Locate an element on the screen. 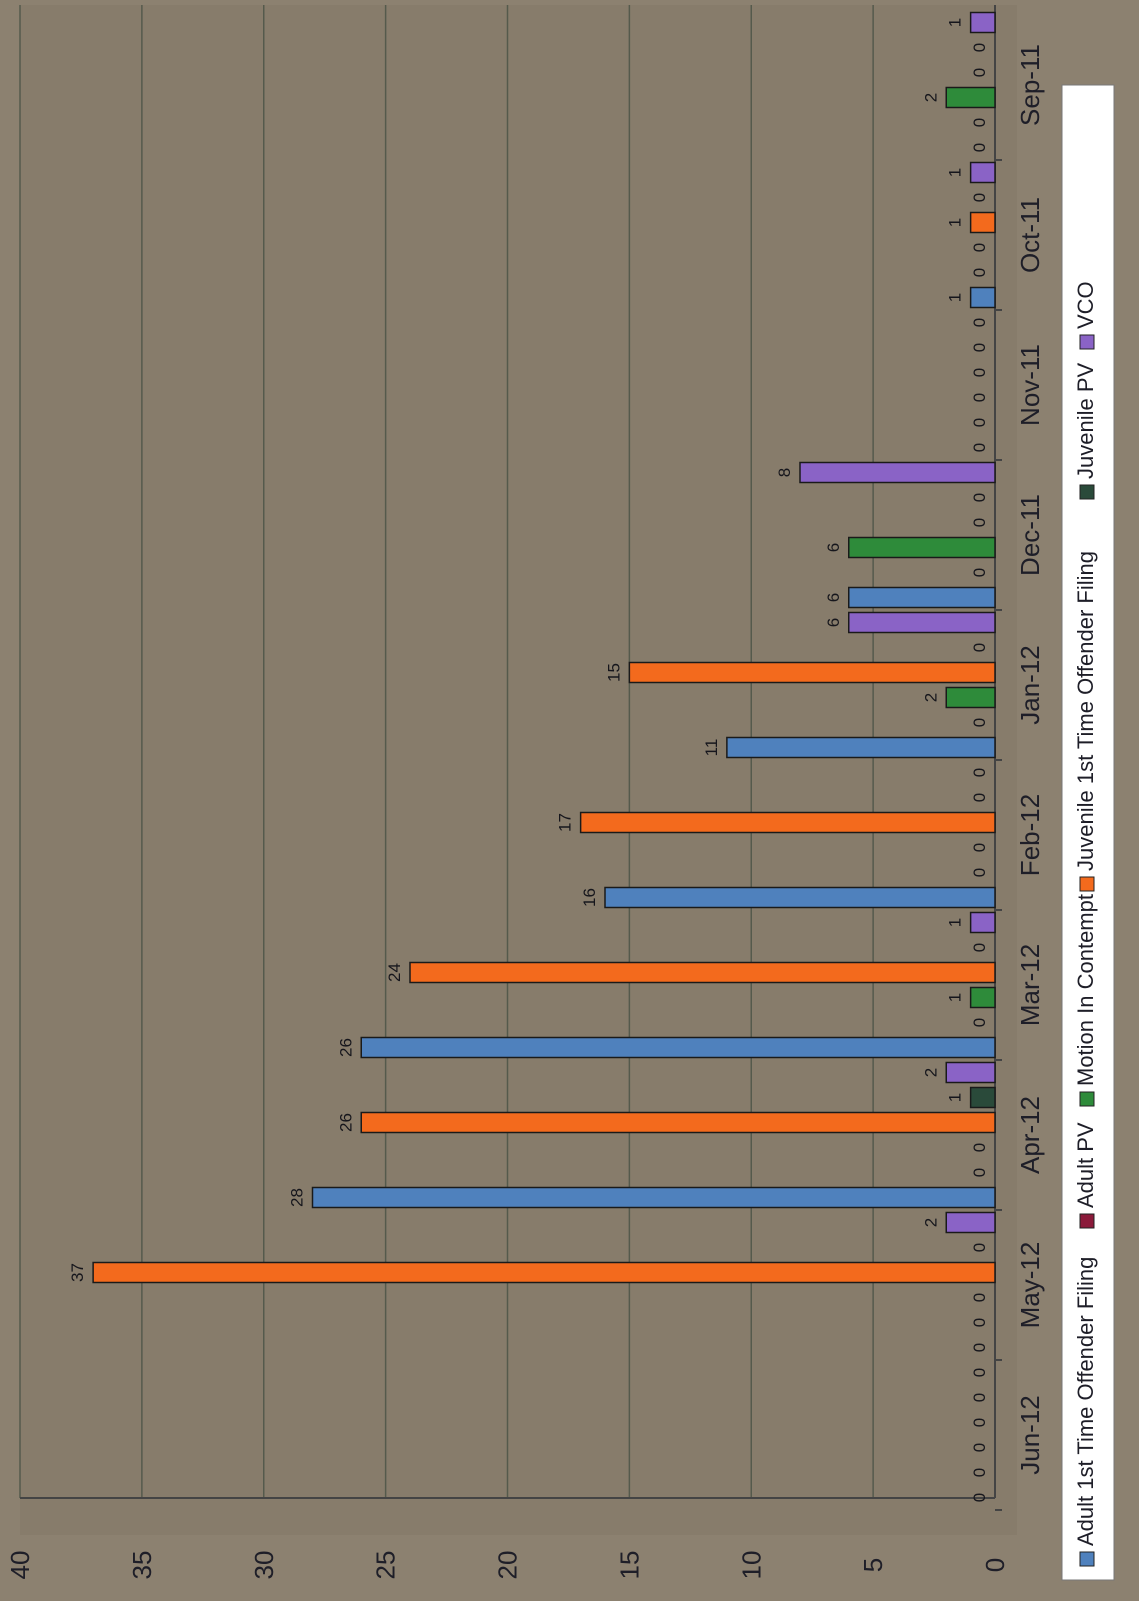 The height and width of the screenshot is (1601, 1139). value-tick-label: 10 is located at coordinates (751, 1565).